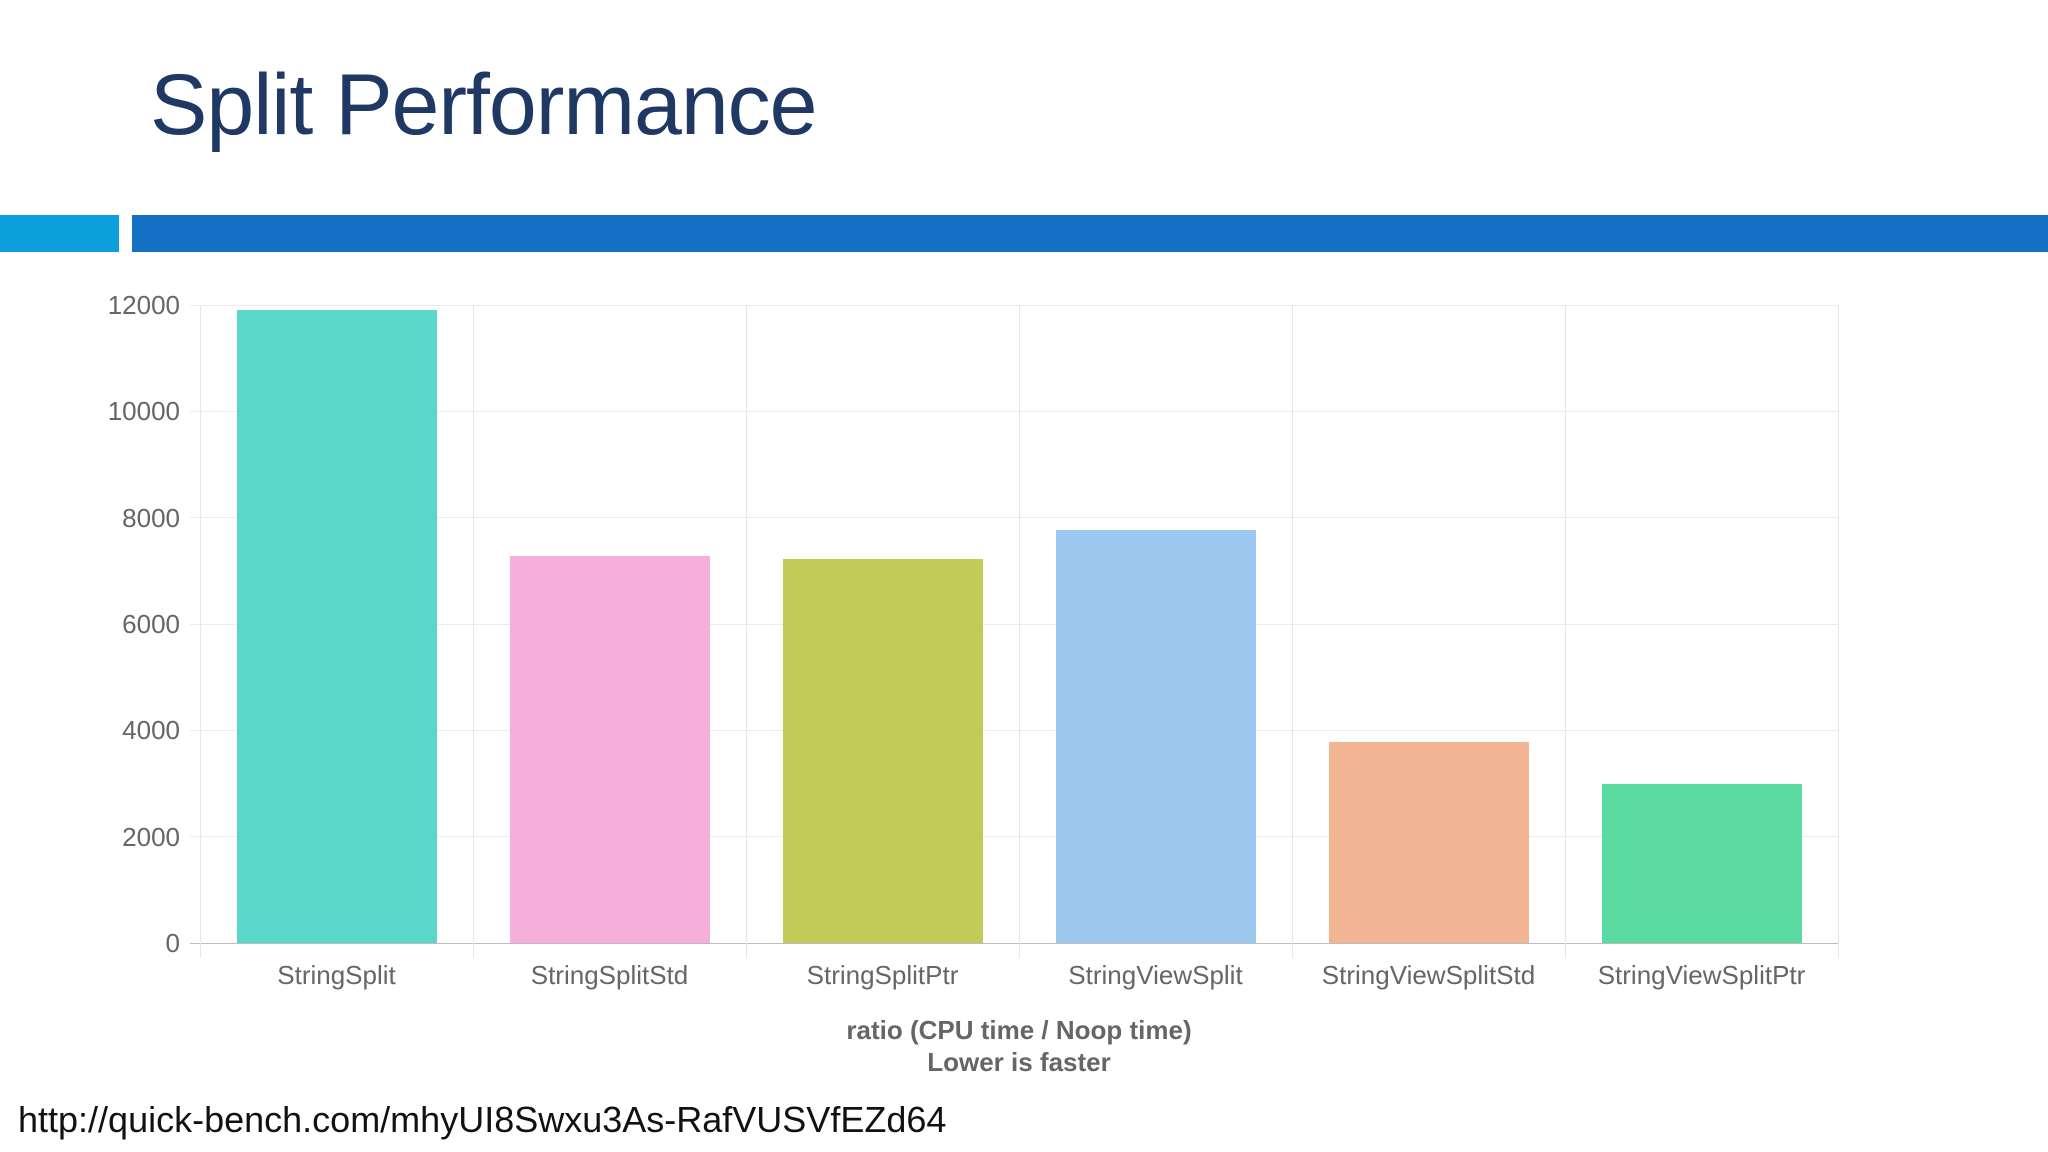 The height and width of the screenshot is (1152, 2048). I want to click on bar-StringSplitStd, so click(609, 749).